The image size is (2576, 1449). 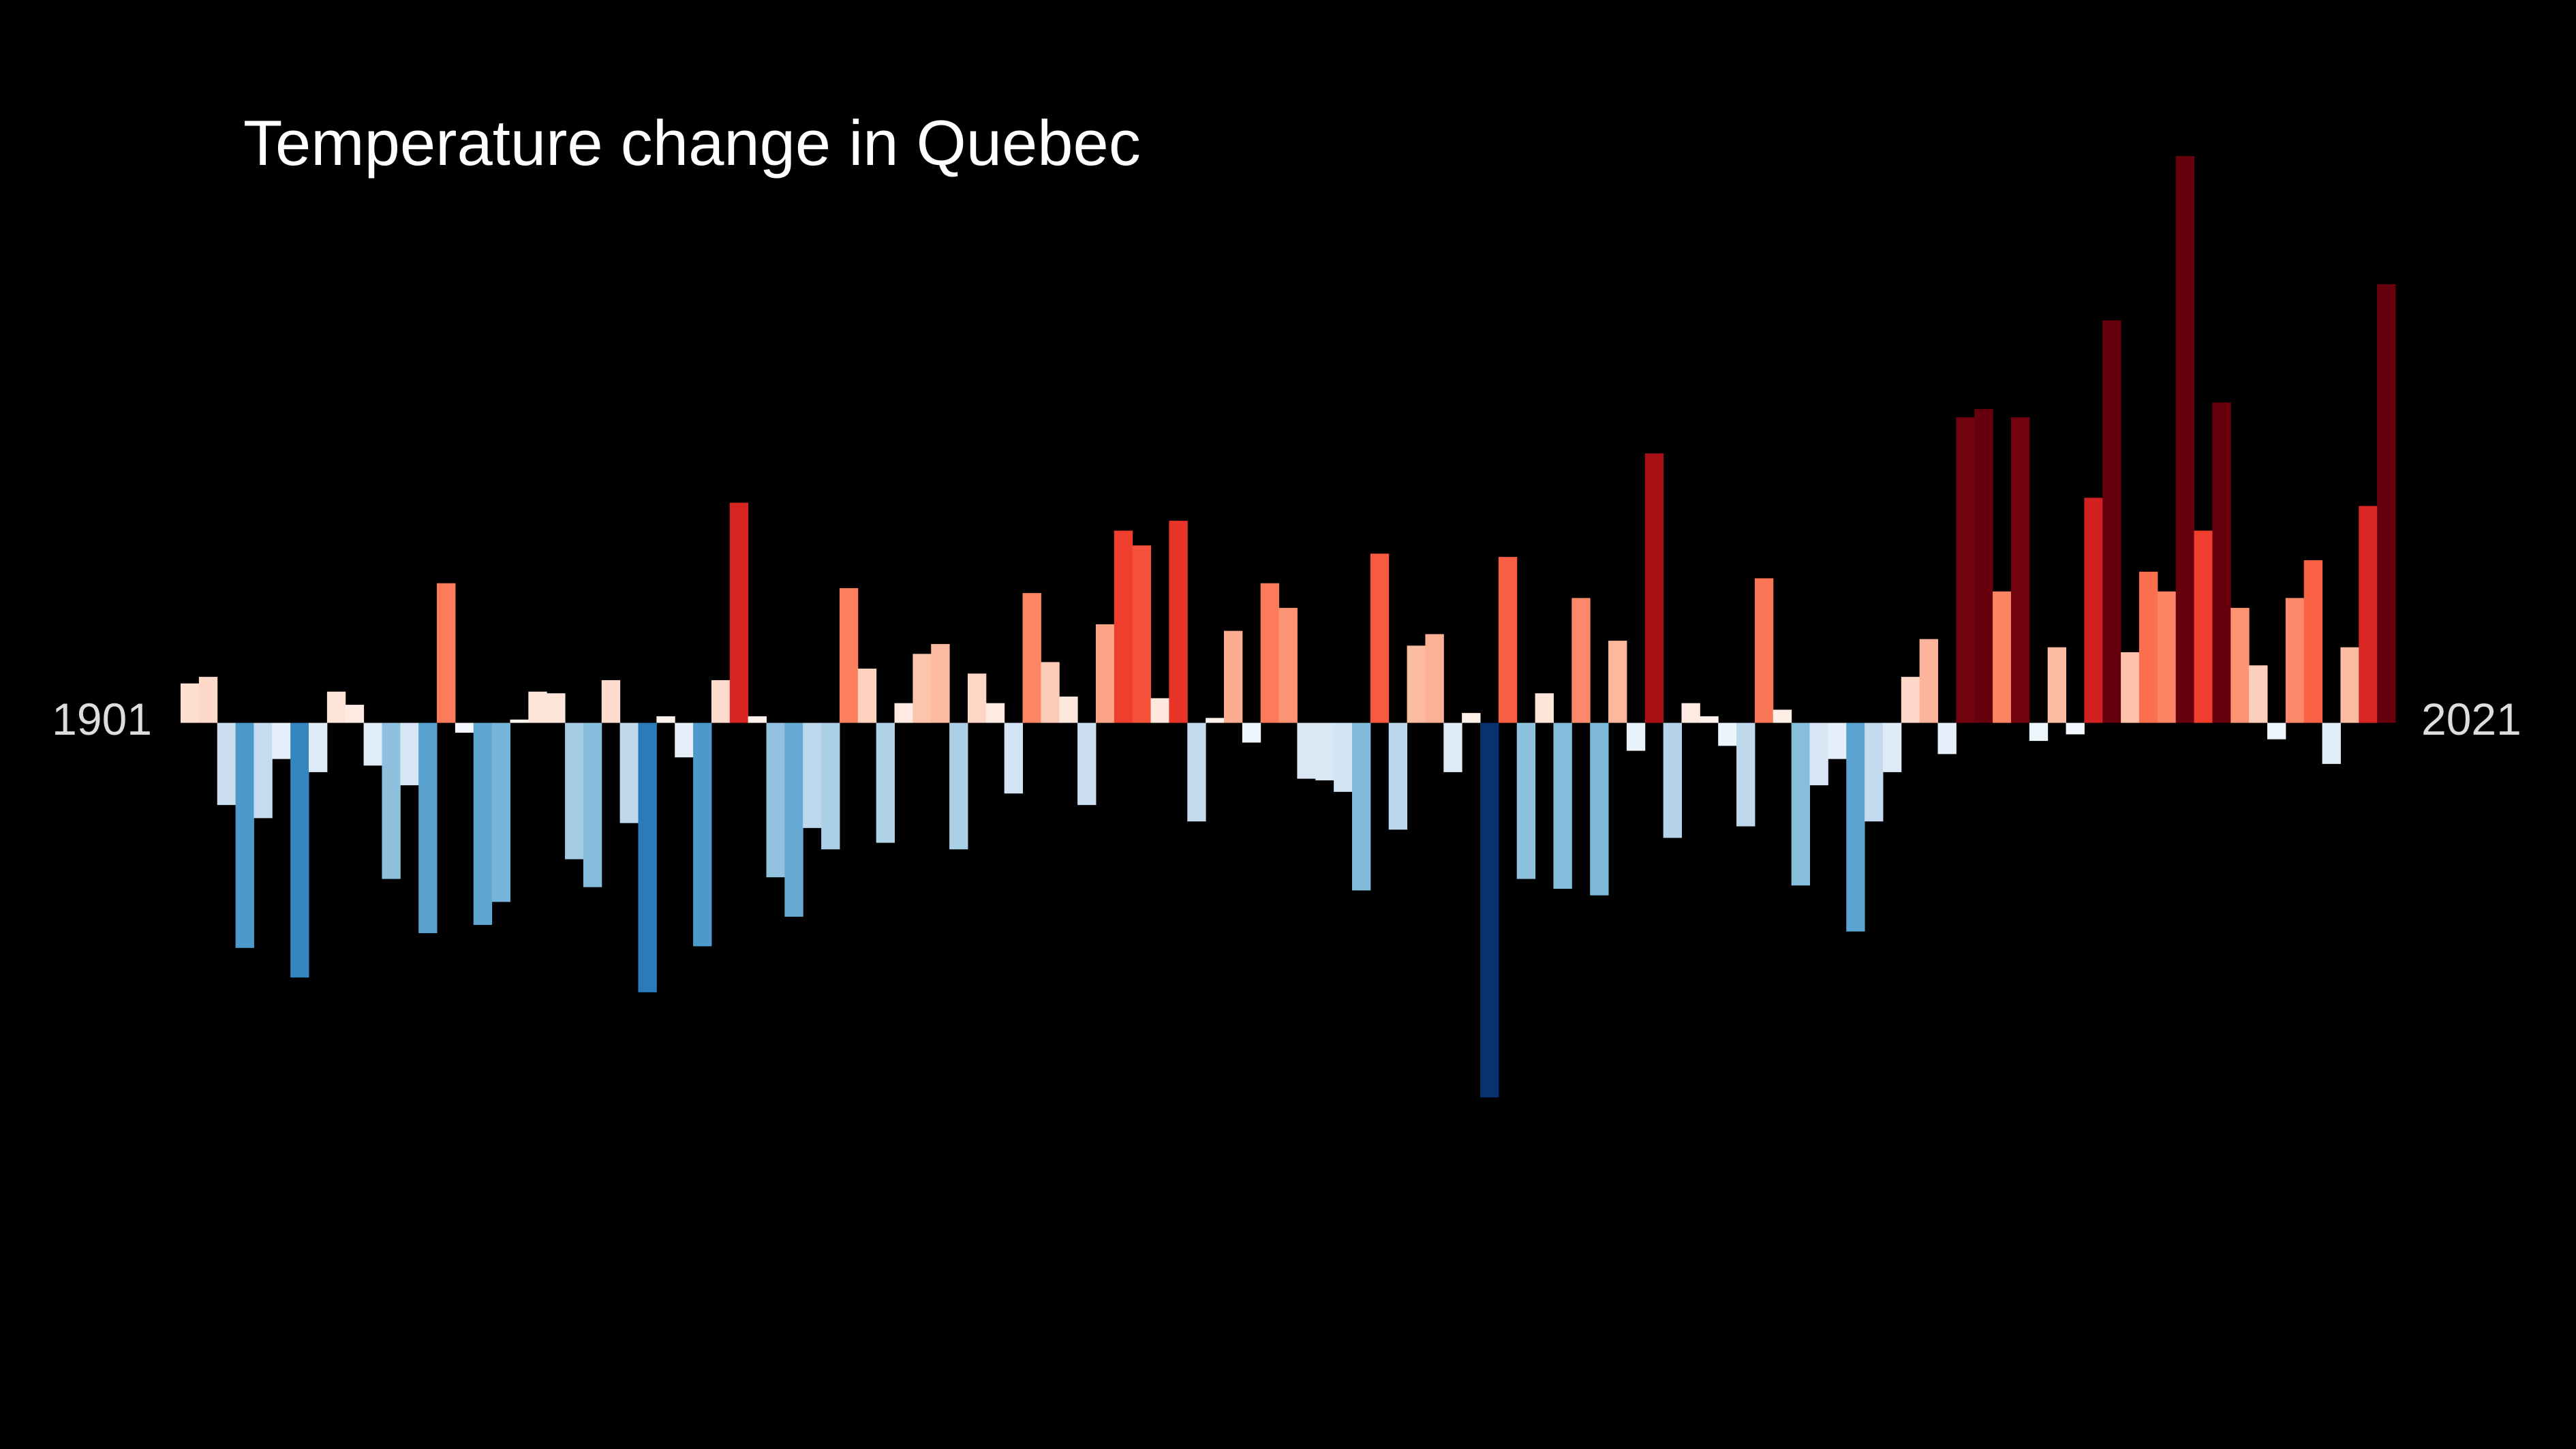 I want to click on x-tick-label: 1901, so click(x=102, y=719).